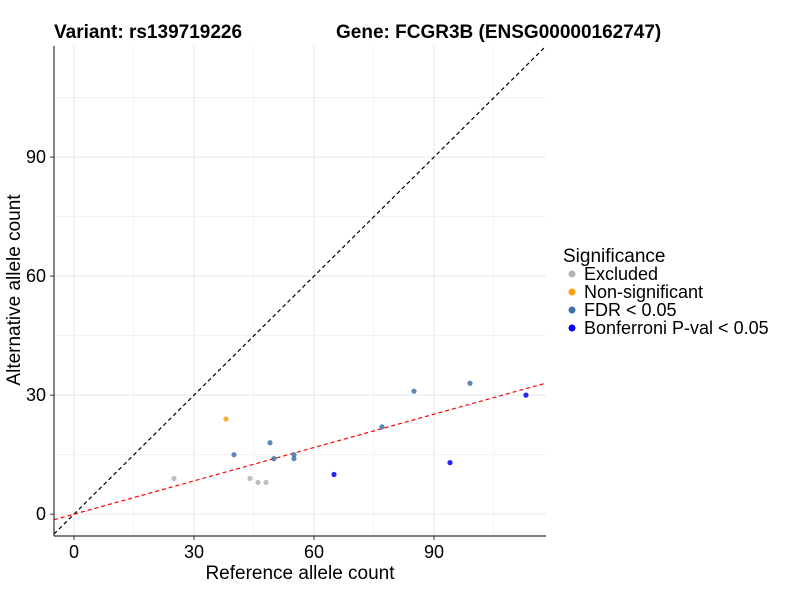  I want to click on chart-title-gene: Gene: FCGR3B (ENSG00000162747), so click(498, 32).